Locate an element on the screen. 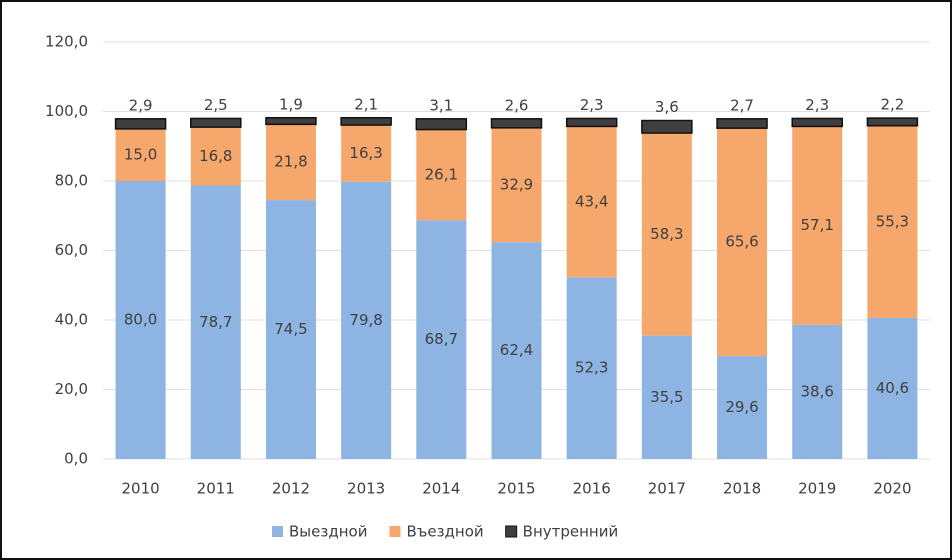  data-label: 43,4 is located at coordinates (591, 201).